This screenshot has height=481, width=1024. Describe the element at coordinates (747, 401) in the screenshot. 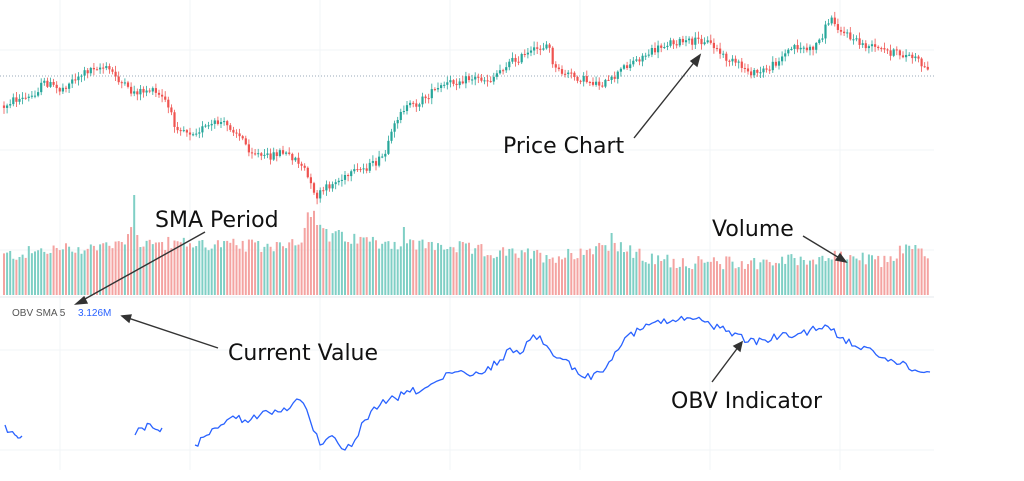

I see `annotation-obv-indicator: OBV Indicator` at that location.